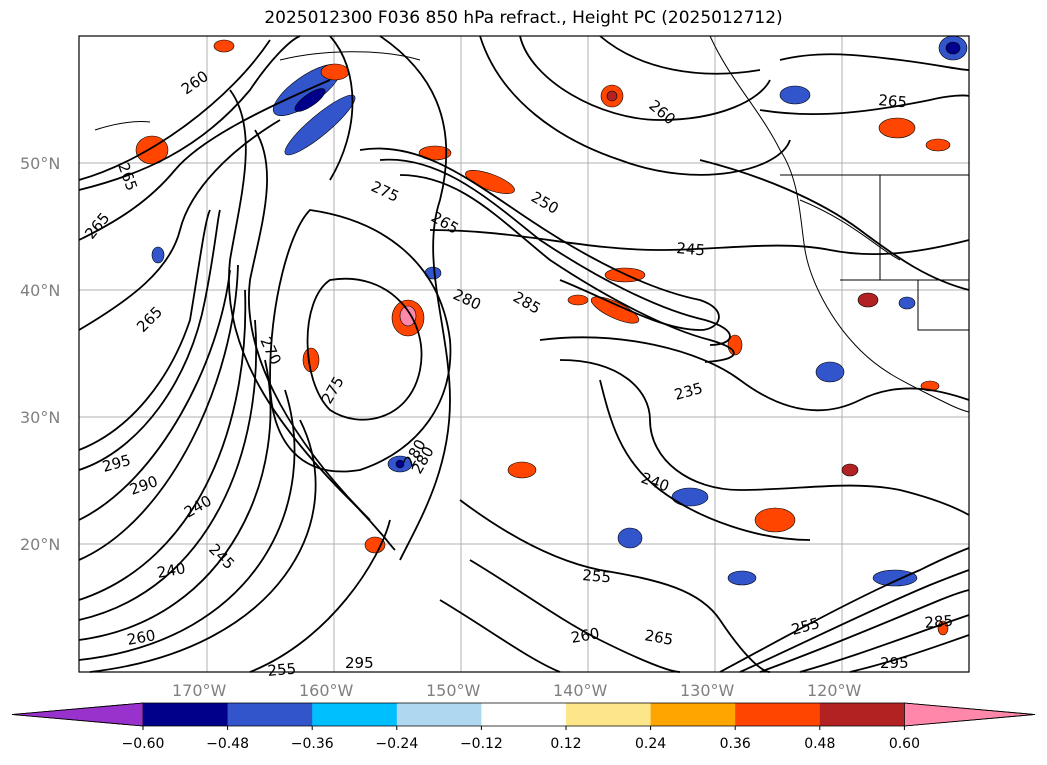 The height and width of the screenshot is (765, 1047). Describe the element at coordinates (517, 690) in the screenshot. I see `longitude-labels: 170°W 160°W 150°W 140°W 130°W 120°W` at that location.